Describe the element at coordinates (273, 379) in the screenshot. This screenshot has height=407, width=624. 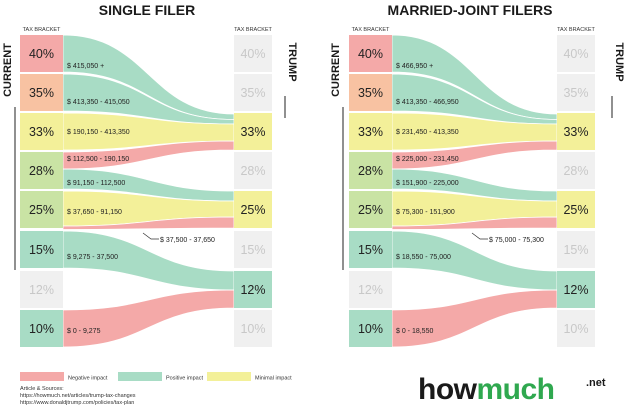
I see `legend-label: Minimal impact` at that location.